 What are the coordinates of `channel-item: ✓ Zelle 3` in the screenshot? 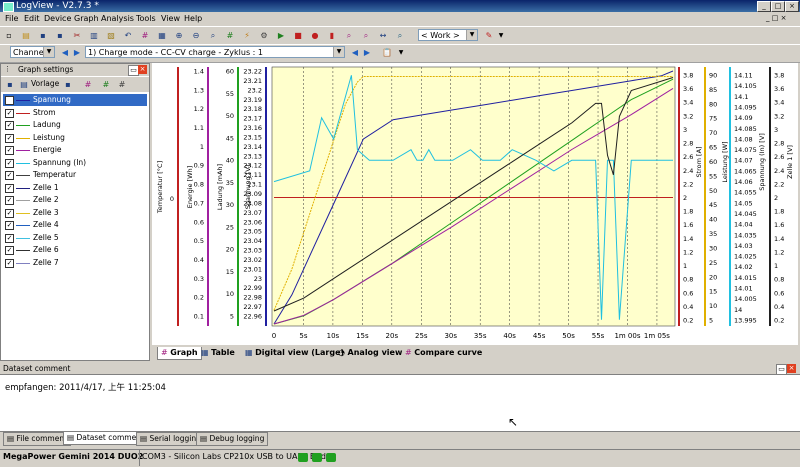 It's located at (75, 213).